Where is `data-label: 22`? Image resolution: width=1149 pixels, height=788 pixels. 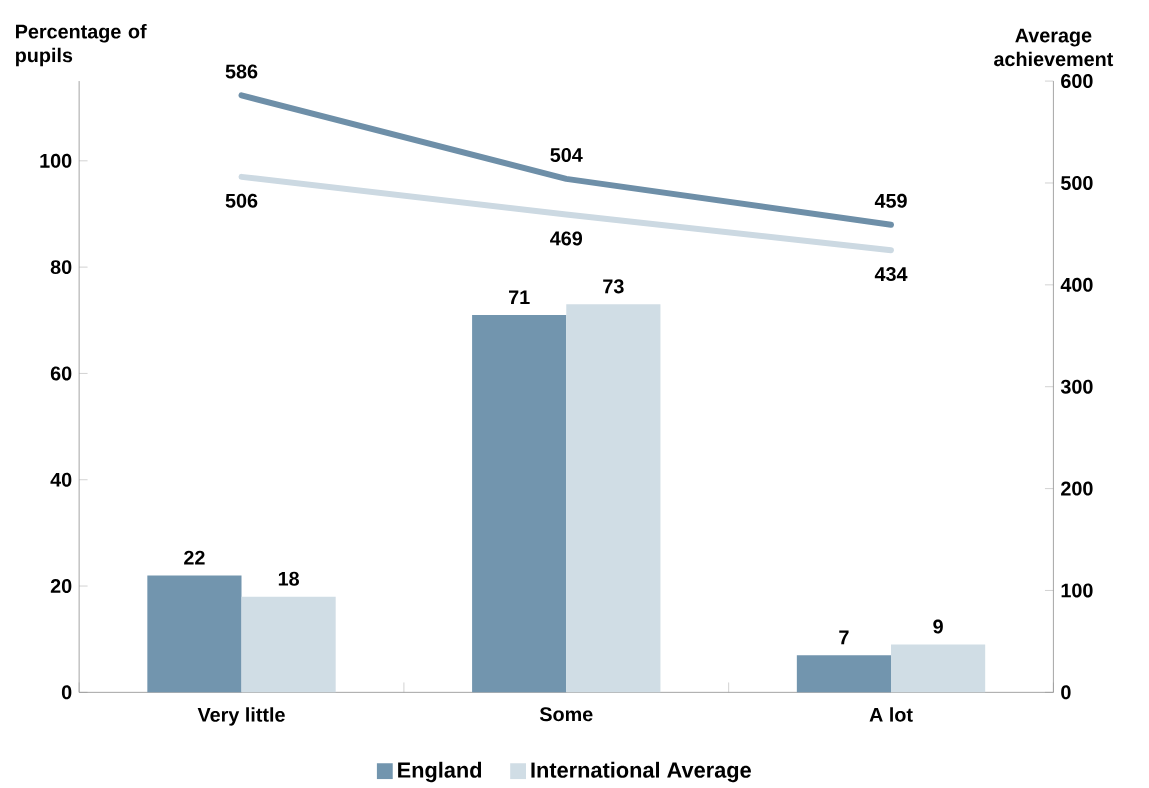
data-label: 22 is located at coordinates (194, 557).